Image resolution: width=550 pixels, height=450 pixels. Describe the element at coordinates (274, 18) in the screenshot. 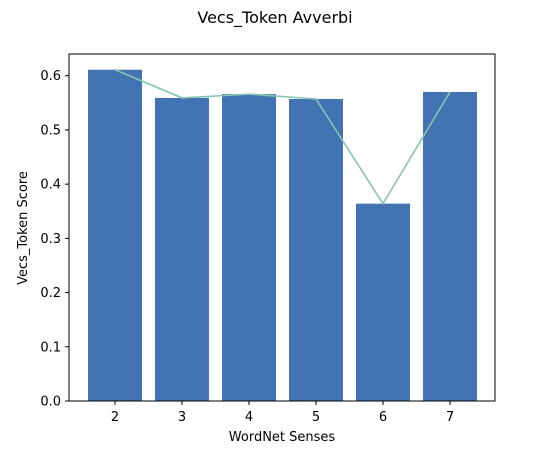

I see `chart-title: Vecs_Token Avverbi` at that location.